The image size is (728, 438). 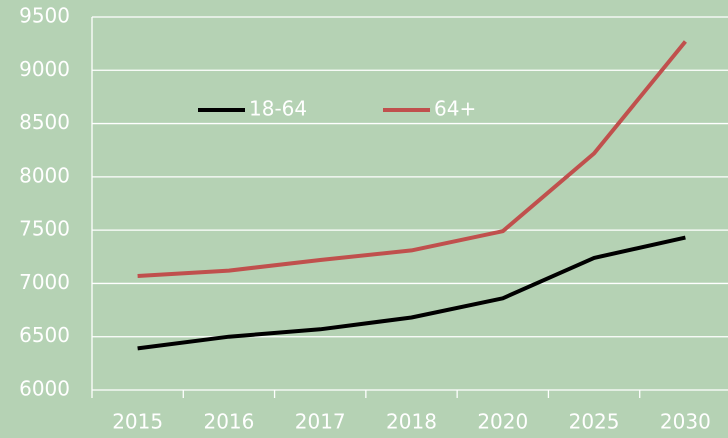 I want to click on y-tick-label: 6000, so click(x=44, y=389).